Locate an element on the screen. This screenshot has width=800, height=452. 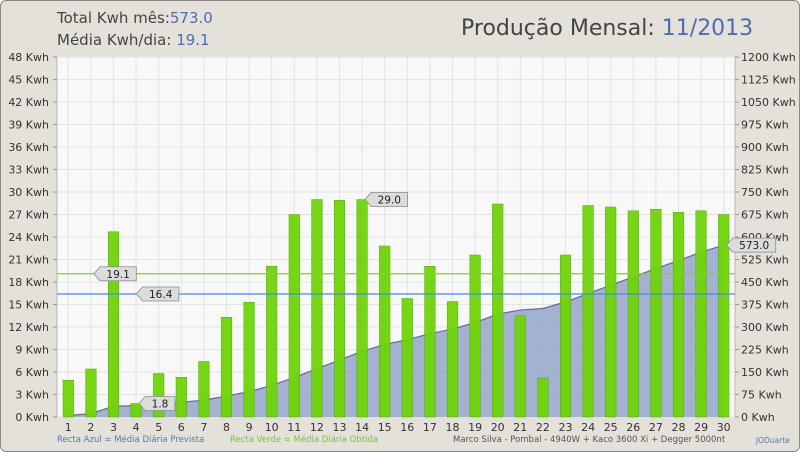
y-tick-left: 9 Kwh is located at coordinates (32, 350).